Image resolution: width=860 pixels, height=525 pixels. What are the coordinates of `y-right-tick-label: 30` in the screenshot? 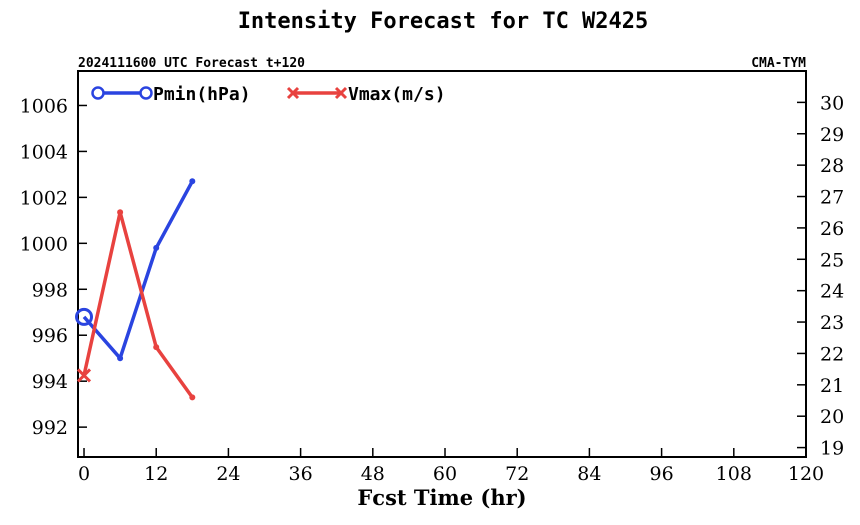 It's located at (832, 103).